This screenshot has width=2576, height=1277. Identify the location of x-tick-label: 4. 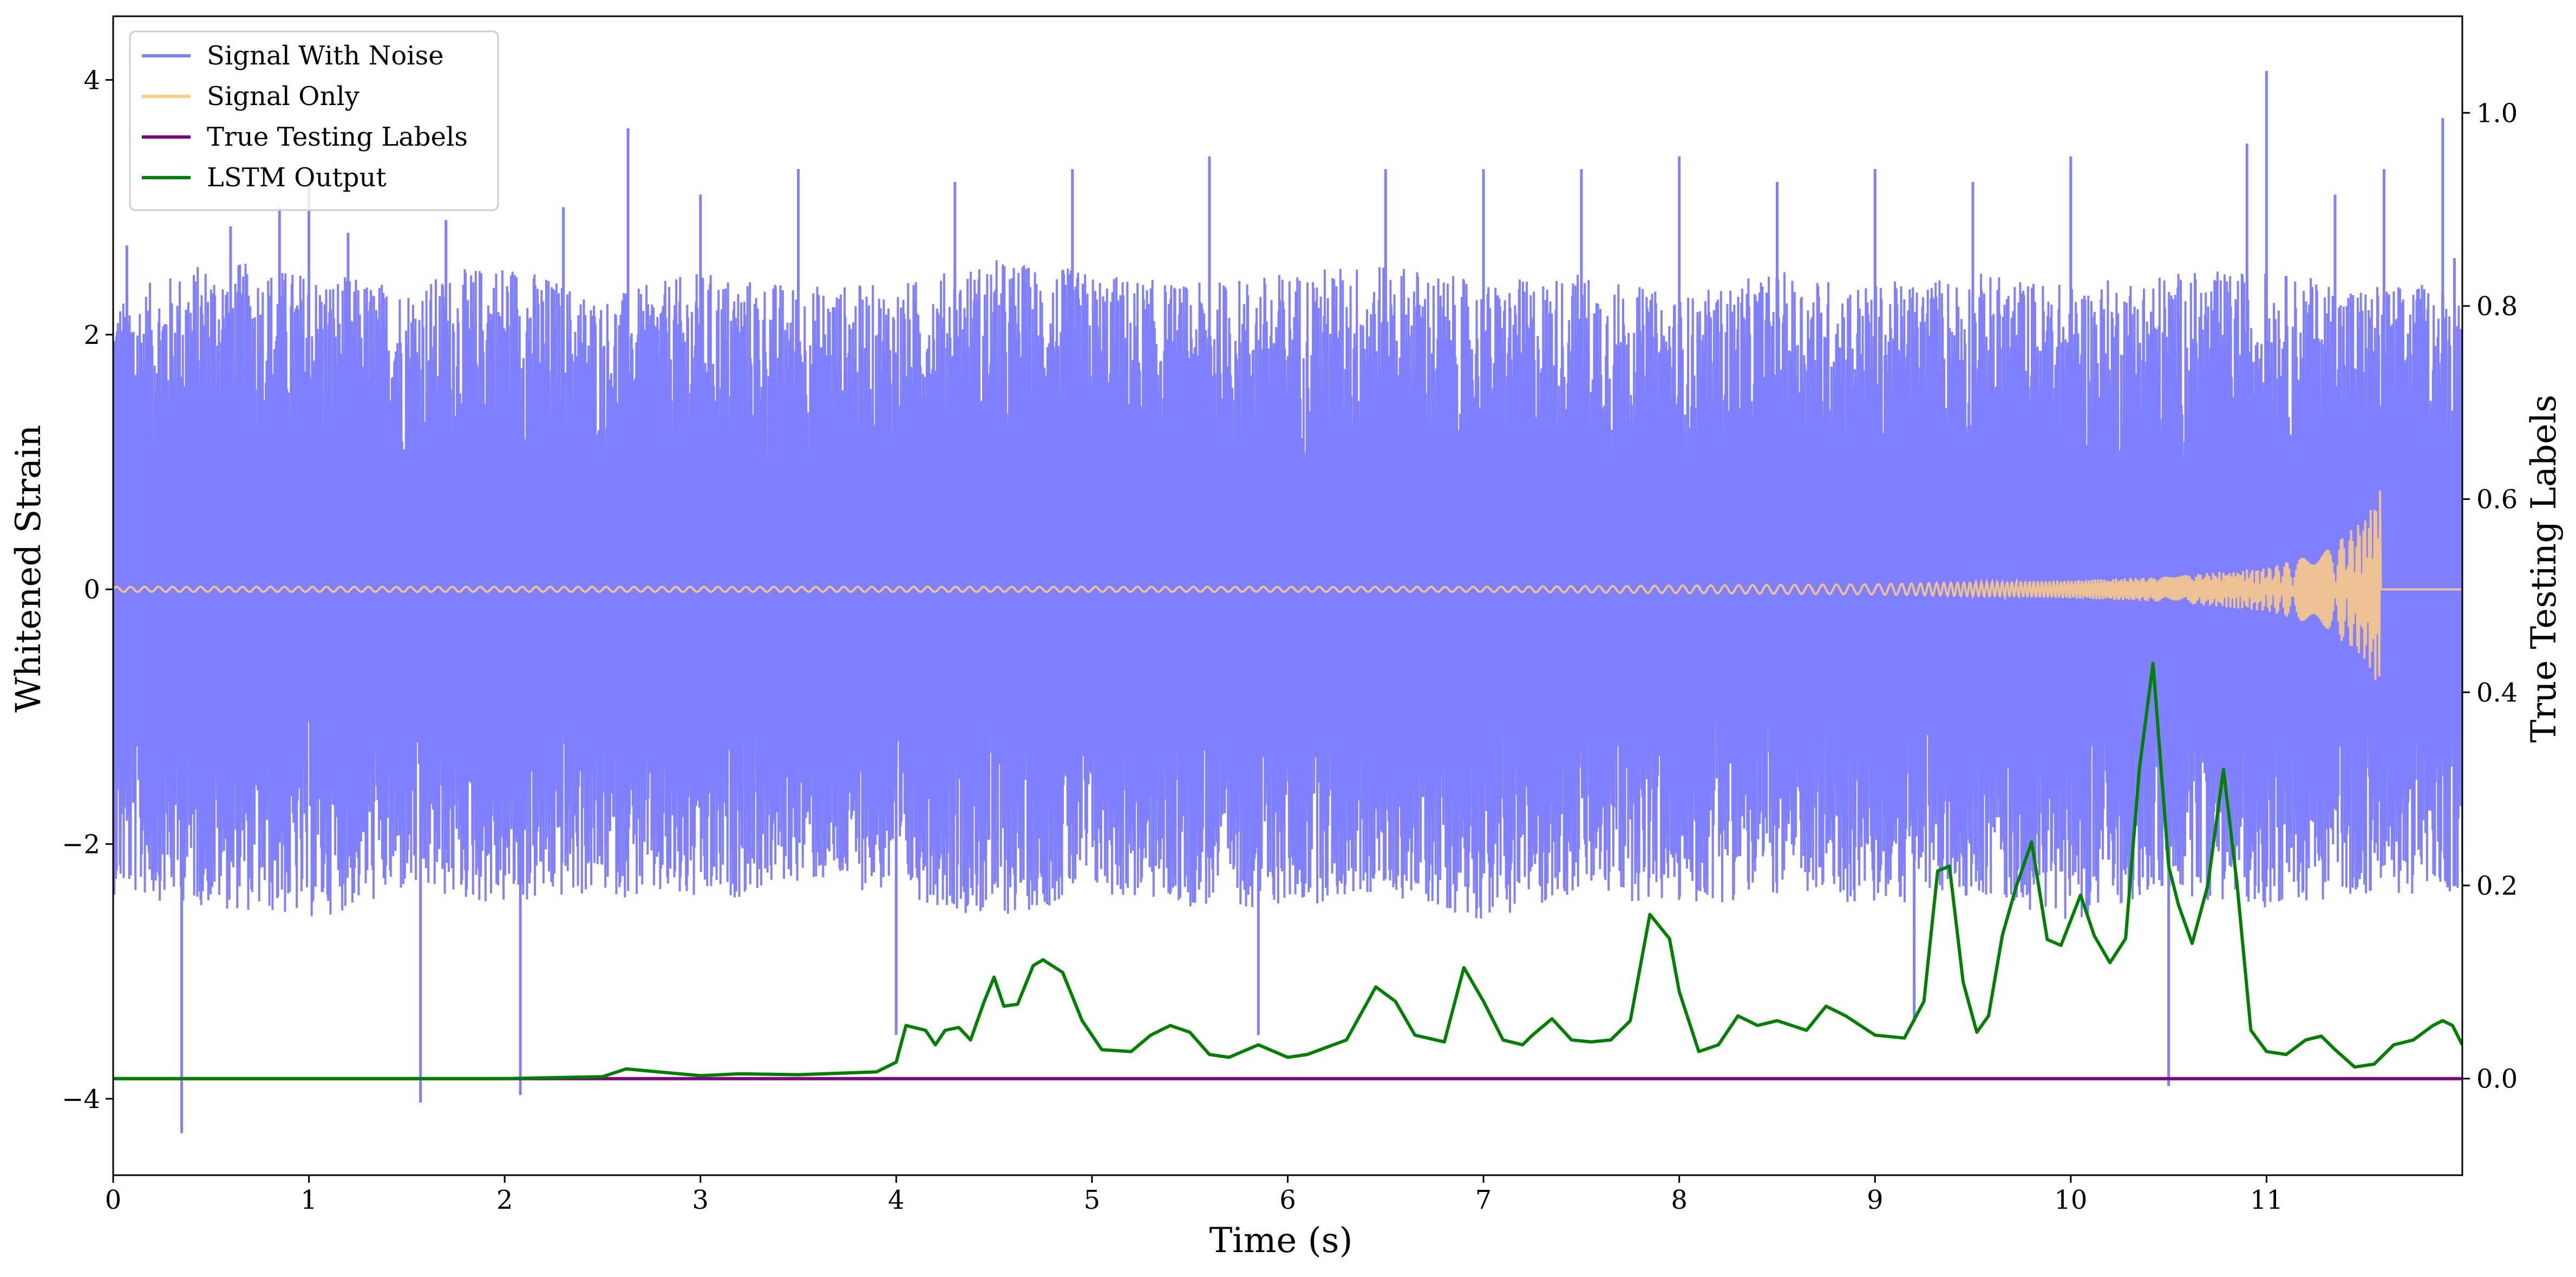
(897, 1200).